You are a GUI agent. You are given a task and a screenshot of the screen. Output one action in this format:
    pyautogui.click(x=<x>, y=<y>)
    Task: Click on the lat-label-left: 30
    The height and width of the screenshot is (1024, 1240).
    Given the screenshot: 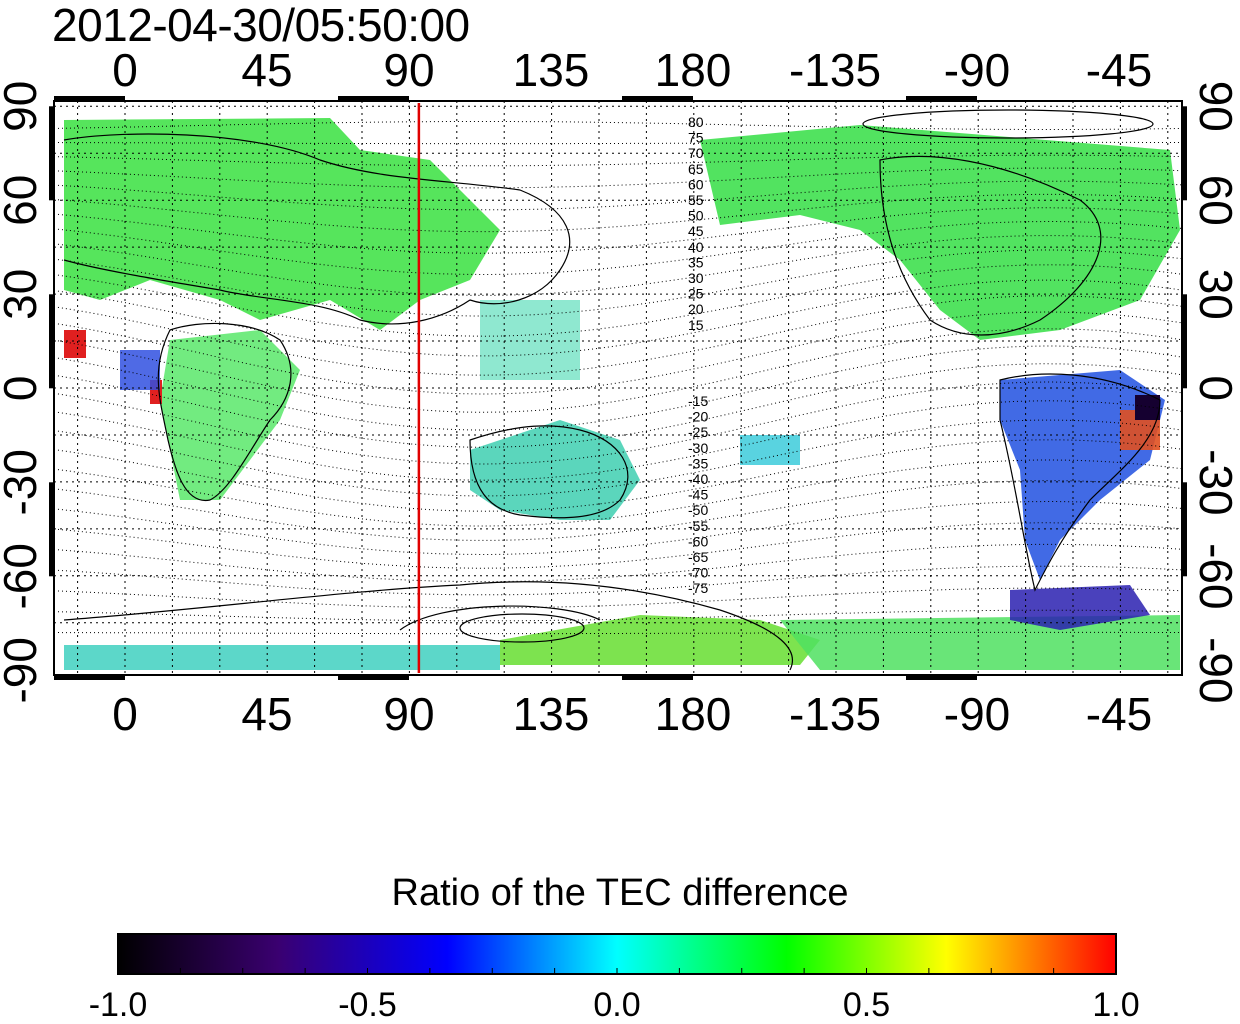 What is the action you would take?
    pyautogui.click(x=23, y=294)
    